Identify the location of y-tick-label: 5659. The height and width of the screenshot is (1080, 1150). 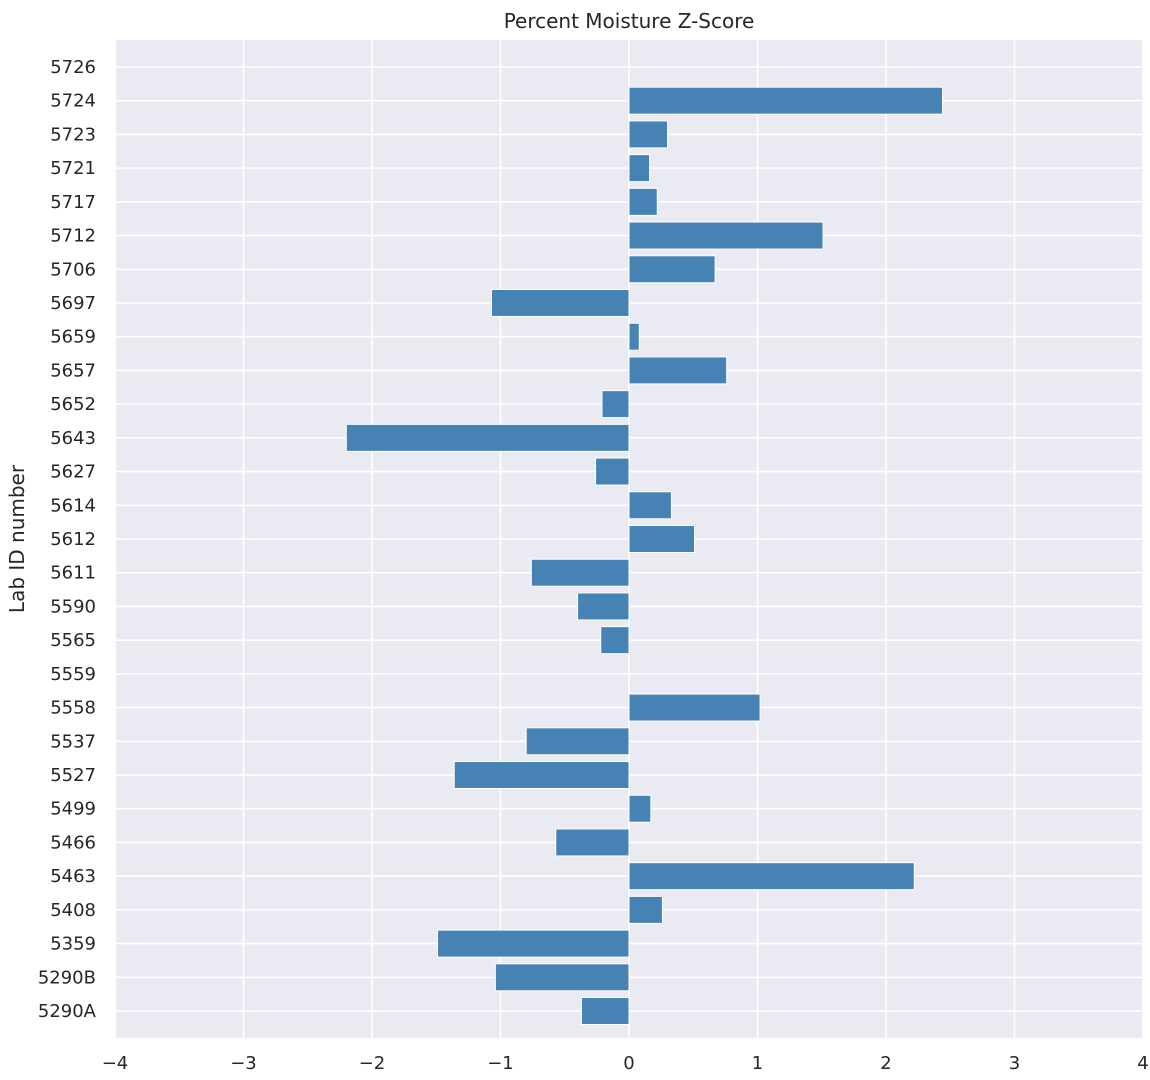
(73, 337).